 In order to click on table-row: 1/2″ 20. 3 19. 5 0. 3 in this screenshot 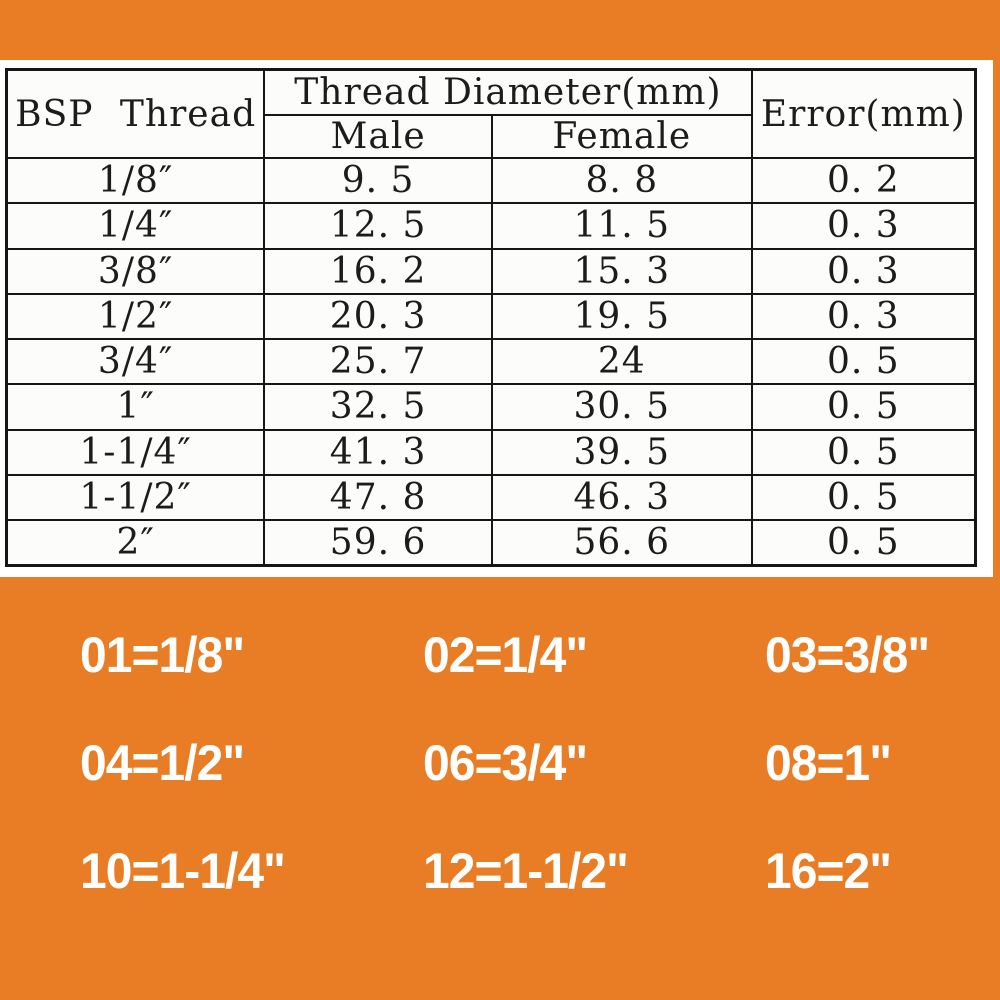, I will do `click(491, 316)`.